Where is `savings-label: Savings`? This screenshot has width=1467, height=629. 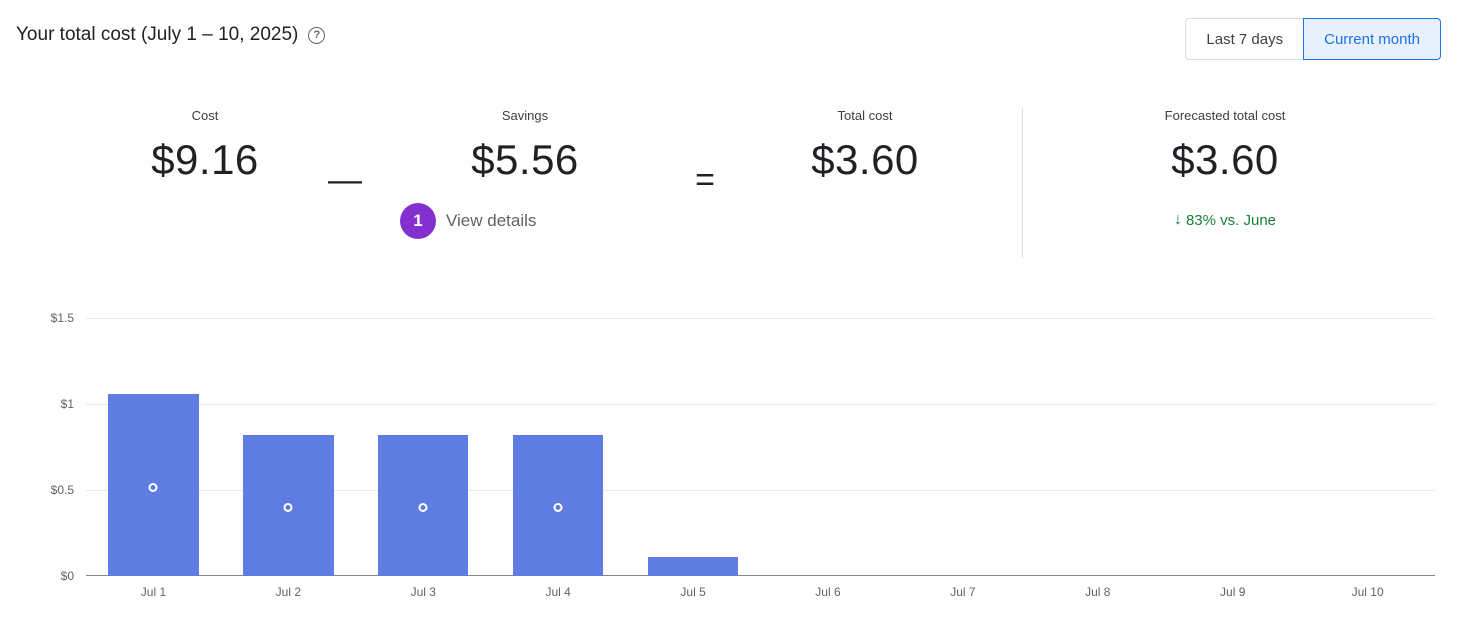 savings-label: Savings is located at coordinates (525, 115).